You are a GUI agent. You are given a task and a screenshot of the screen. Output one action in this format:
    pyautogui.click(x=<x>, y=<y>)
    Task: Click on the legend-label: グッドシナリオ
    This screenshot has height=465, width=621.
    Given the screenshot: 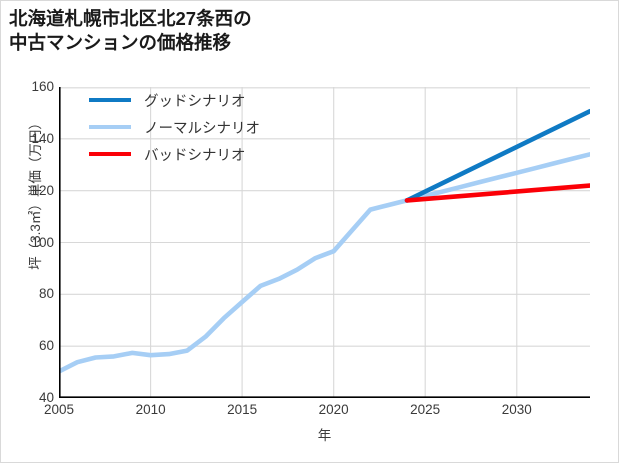 What is the action you would take?
    pyautogui.click(x=195, y=101)
    